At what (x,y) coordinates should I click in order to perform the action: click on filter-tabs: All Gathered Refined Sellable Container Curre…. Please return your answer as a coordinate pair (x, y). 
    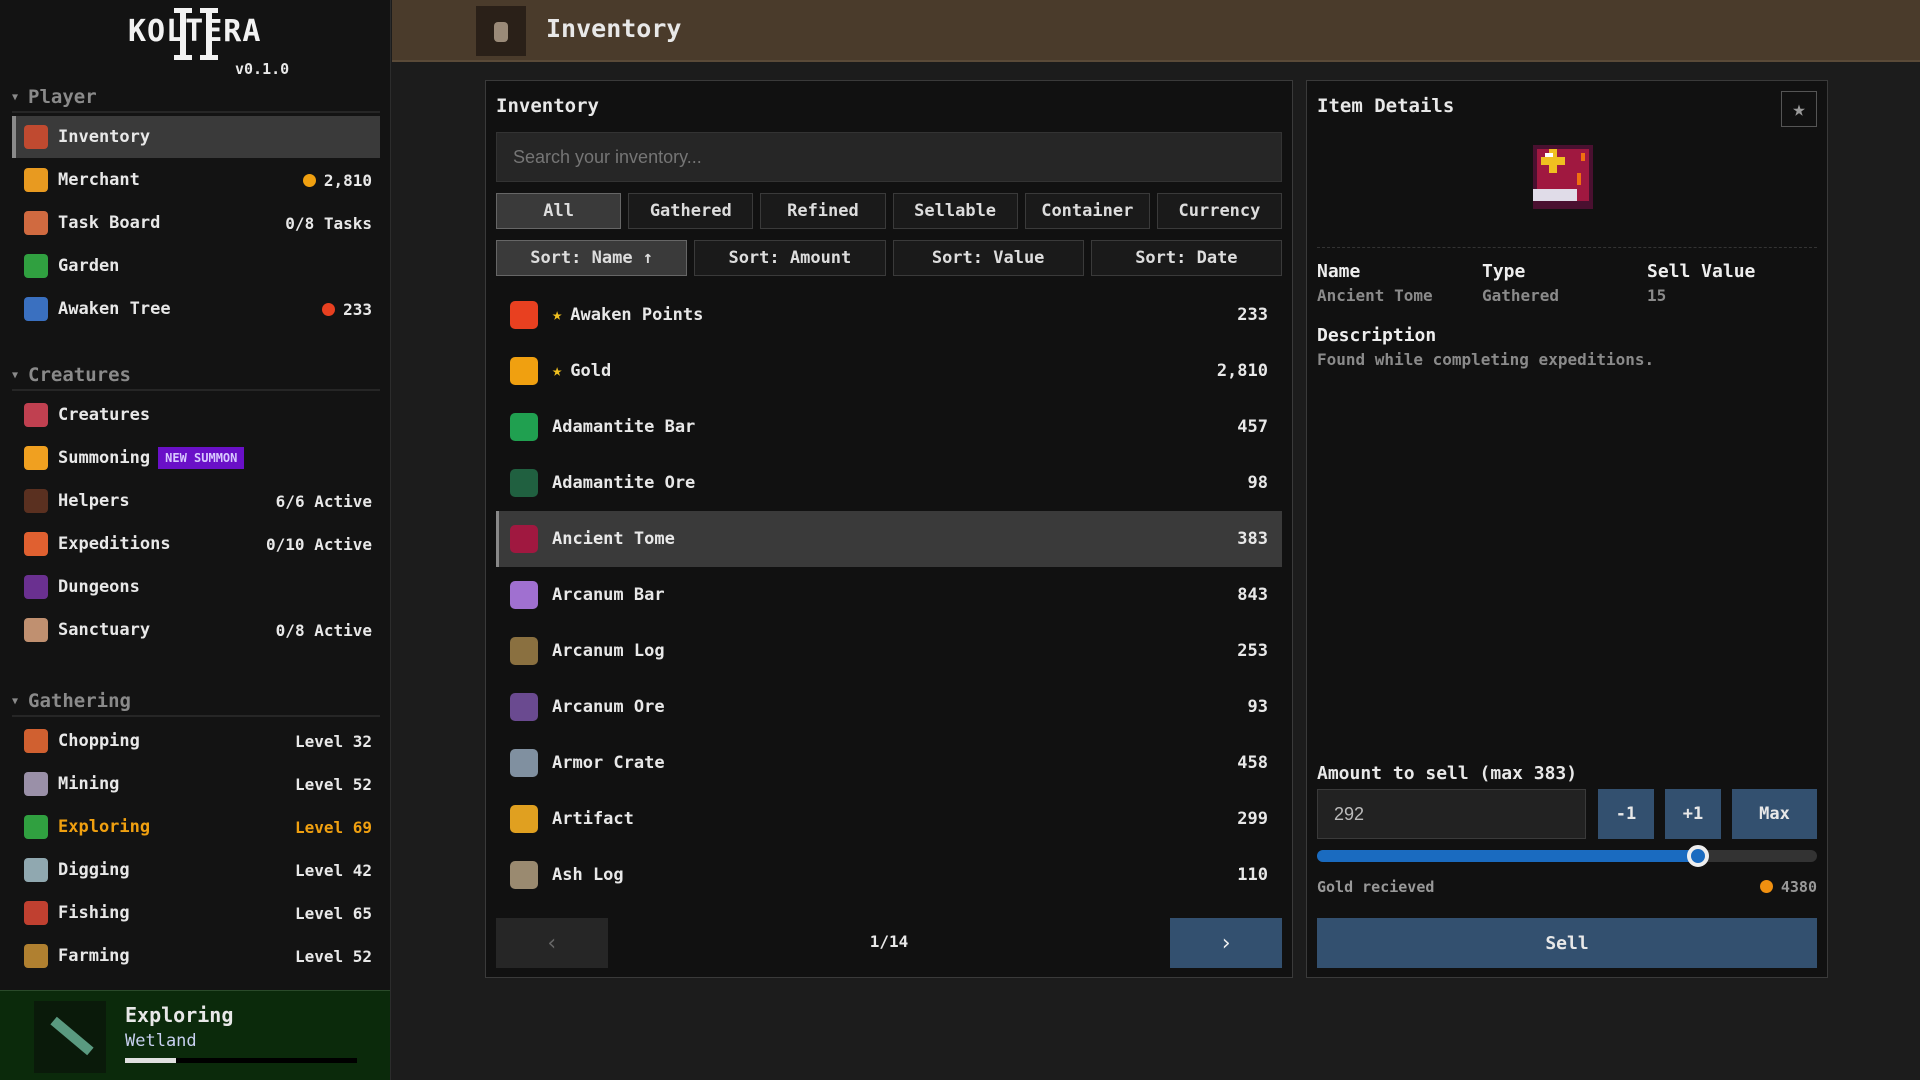
    Looking at the image, I should click on (889, 211).